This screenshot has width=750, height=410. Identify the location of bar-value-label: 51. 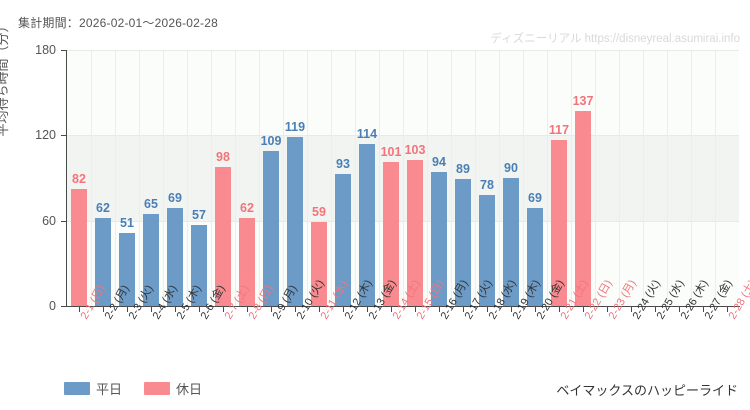
(127, 223).